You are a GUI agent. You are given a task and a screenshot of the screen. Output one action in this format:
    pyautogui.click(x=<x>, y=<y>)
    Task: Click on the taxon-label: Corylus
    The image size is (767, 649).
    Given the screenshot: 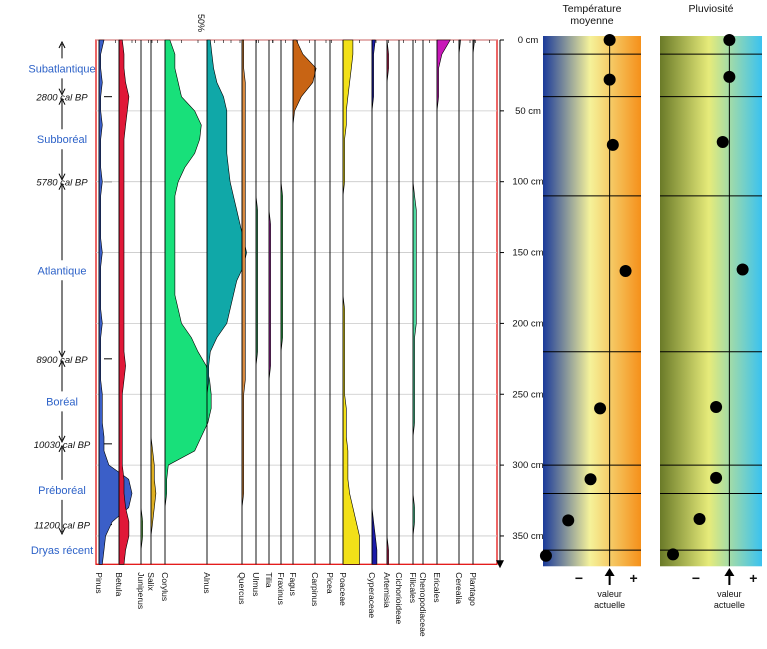 What is the action you would take?
    pyautogui.click(x=165, y=586)
    